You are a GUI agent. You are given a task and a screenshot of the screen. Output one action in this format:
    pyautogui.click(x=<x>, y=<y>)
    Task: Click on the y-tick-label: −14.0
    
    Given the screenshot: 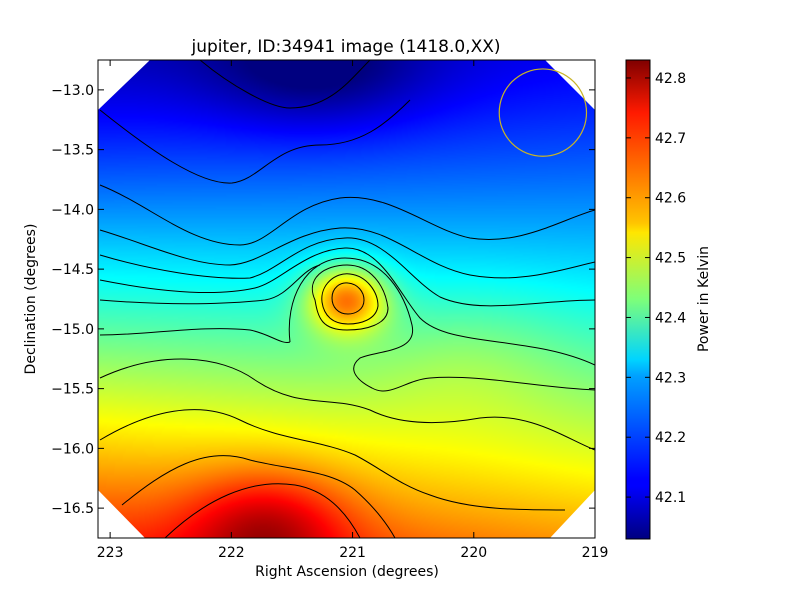 What is the action you would take?
    pyautogui.click(x=72, y=210)
    